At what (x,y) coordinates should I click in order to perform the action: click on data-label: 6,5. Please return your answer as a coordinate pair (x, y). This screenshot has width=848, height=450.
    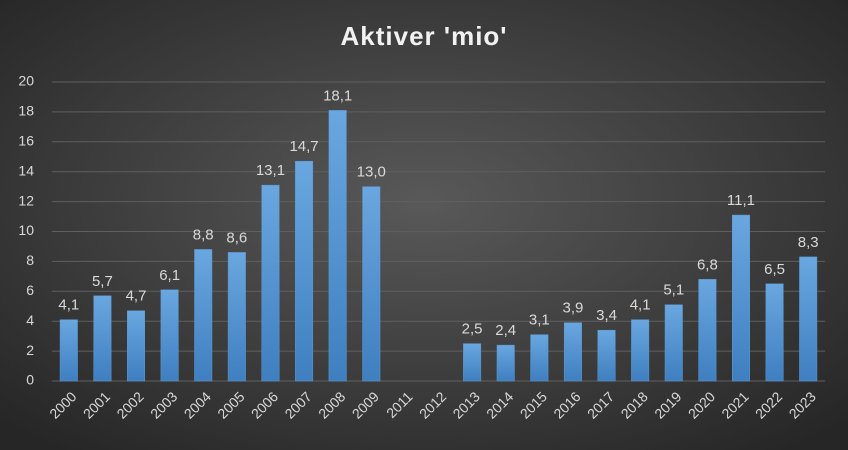
    Looking at the image, I should click on (774, 269).